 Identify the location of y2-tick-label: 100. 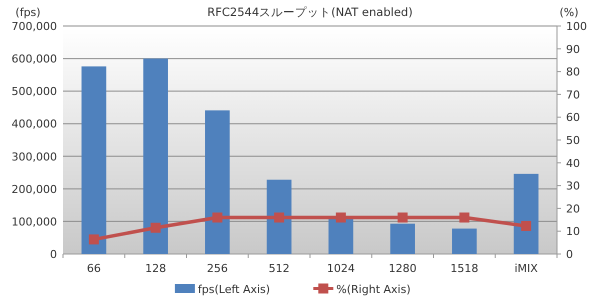
(576, 26).